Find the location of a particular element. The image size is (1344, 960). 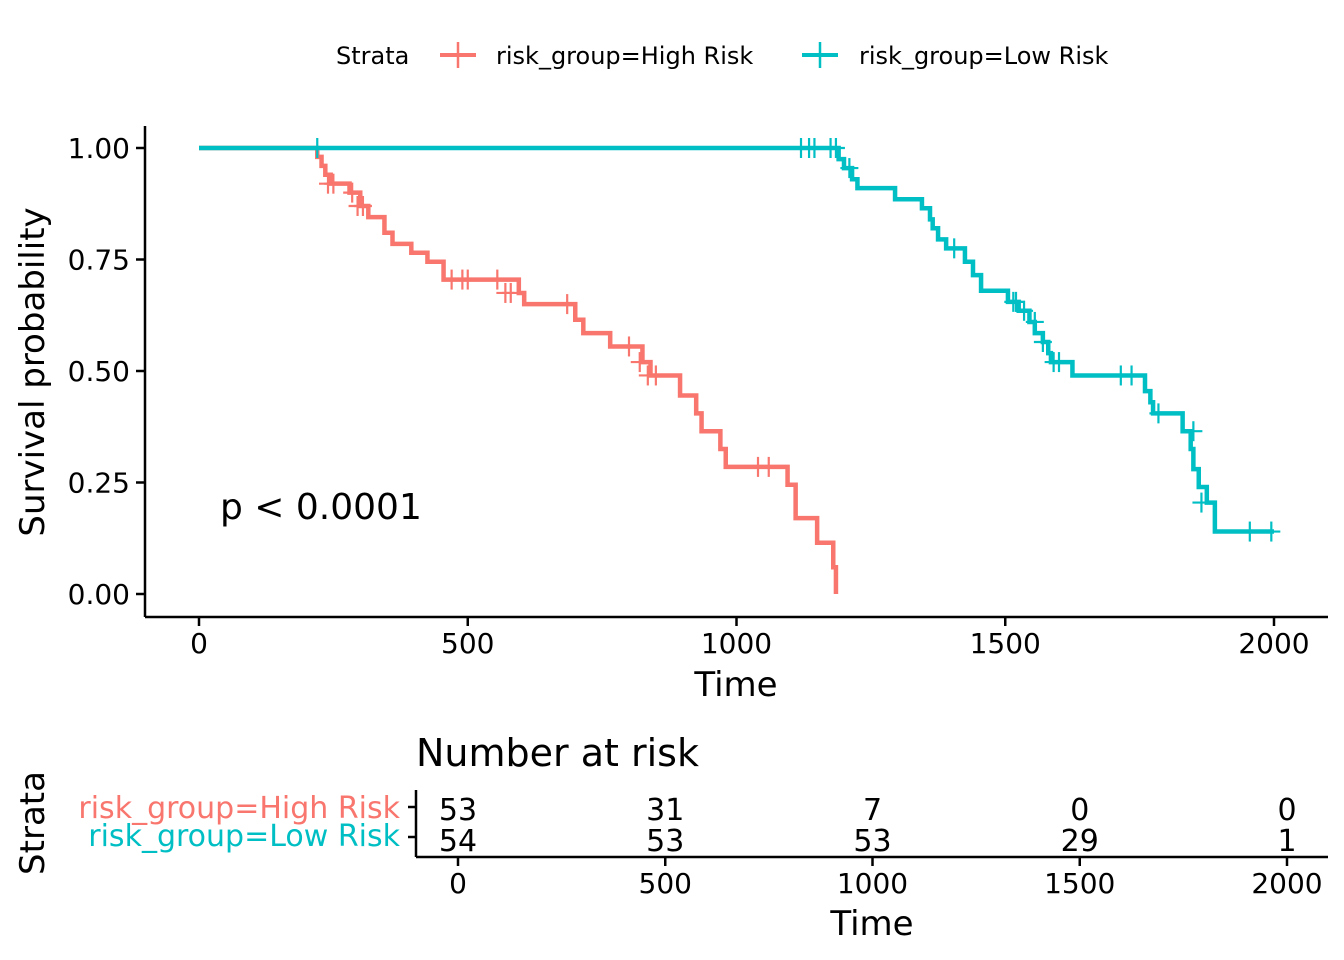

p-value-annotation: p < 0.0001 is located at coordinates (321, 507).